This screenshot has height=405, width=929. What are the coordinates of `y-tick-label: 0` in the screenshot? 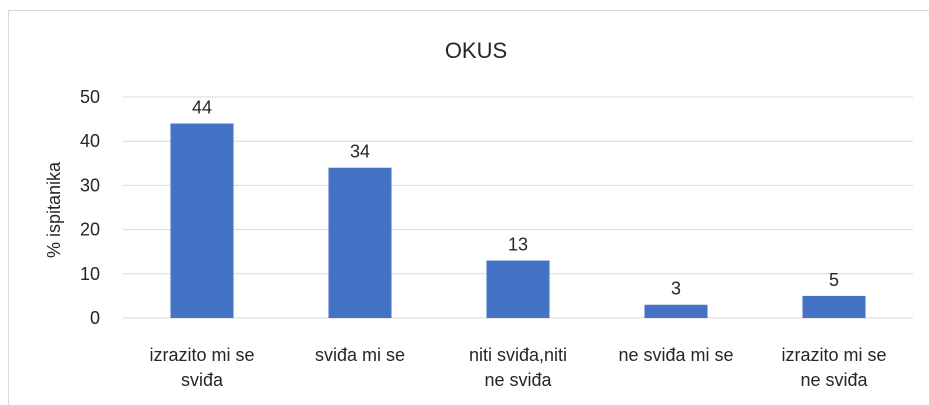 It's located at (95, 318).